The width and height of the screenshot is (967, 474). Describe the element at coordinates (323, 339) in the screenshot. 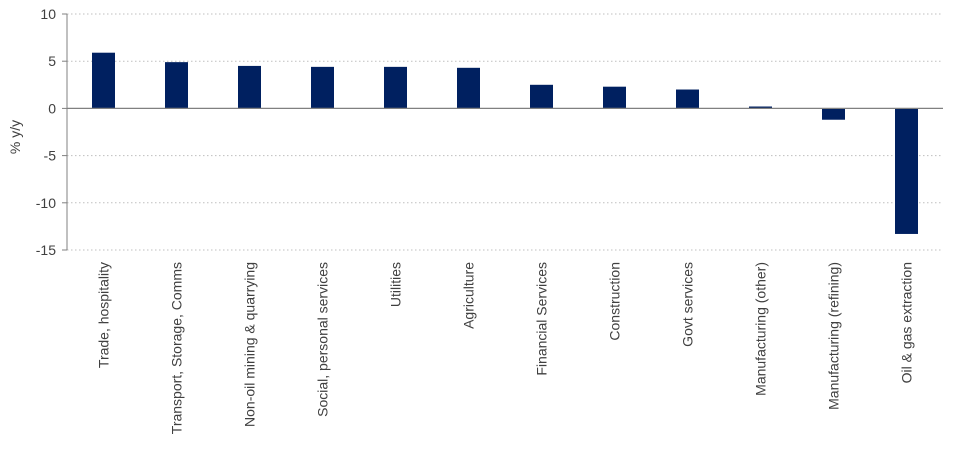

I see `category-label: Social, personal services` at that location.